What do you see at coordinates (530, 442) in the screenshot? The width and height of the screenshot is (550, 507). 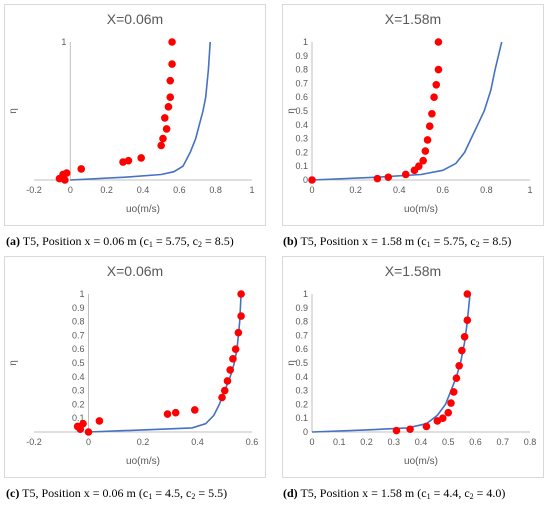 I see `x-tick-label: 0.8` at bounding box center [530, 442].